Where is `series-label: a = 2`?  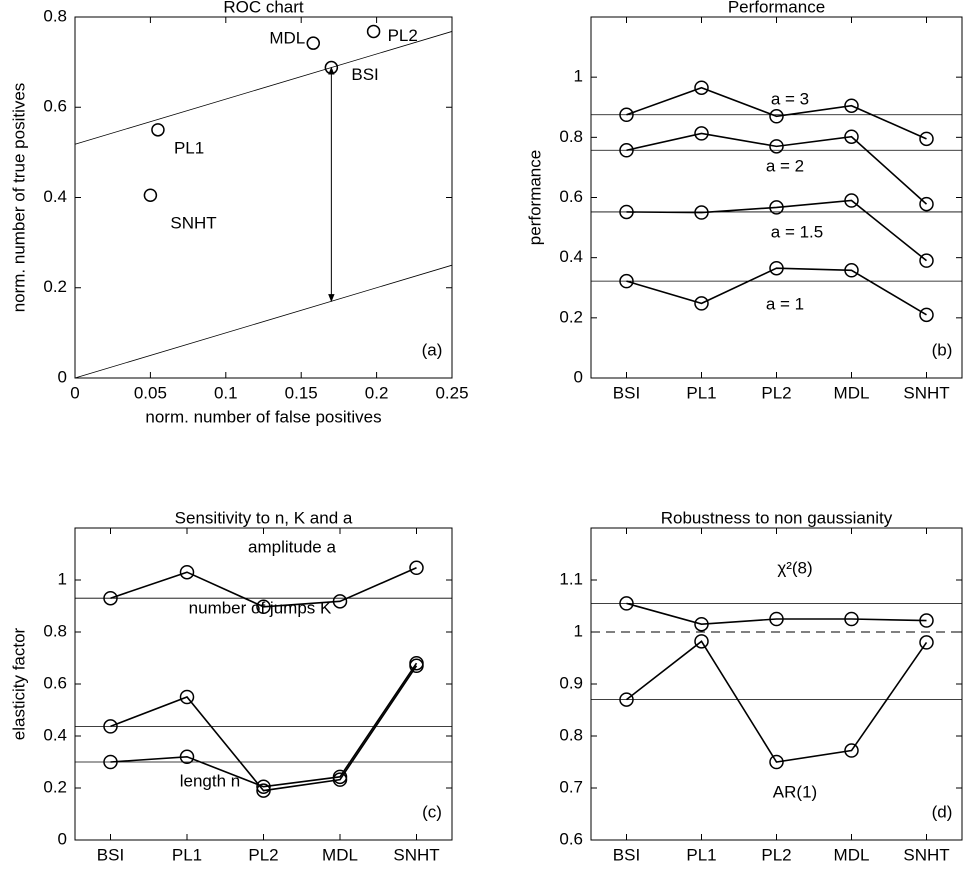
series-label: a = 2 is located at coordinates (785, 165).